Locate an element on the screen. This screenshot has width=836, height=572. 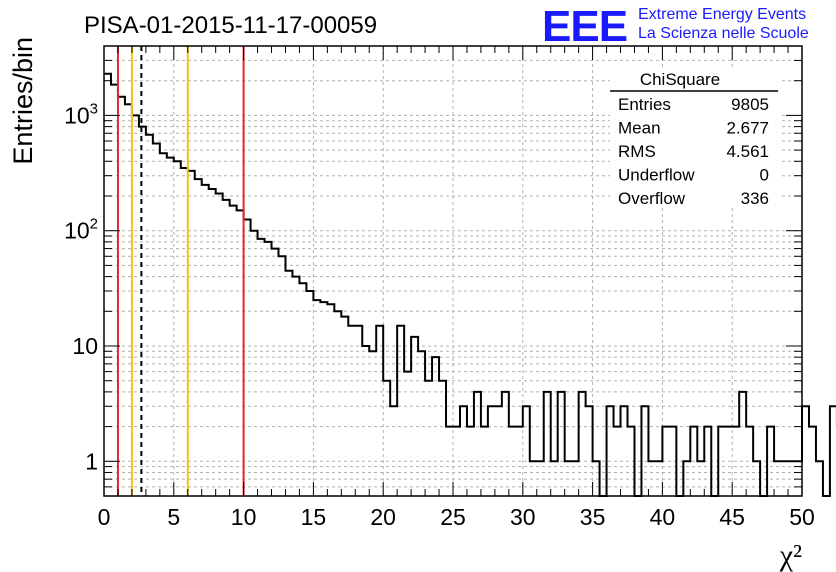
x-tick-label: 5 is located at coordinates (173, 517).